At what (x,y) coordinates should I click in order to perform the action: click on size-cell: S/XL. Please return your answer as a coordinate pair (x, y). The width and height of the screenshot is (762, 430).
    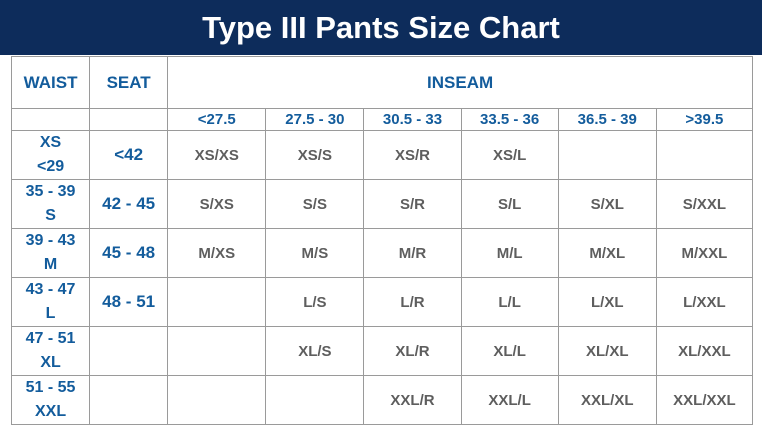
    Looking at the image, I should click on (607, 204).